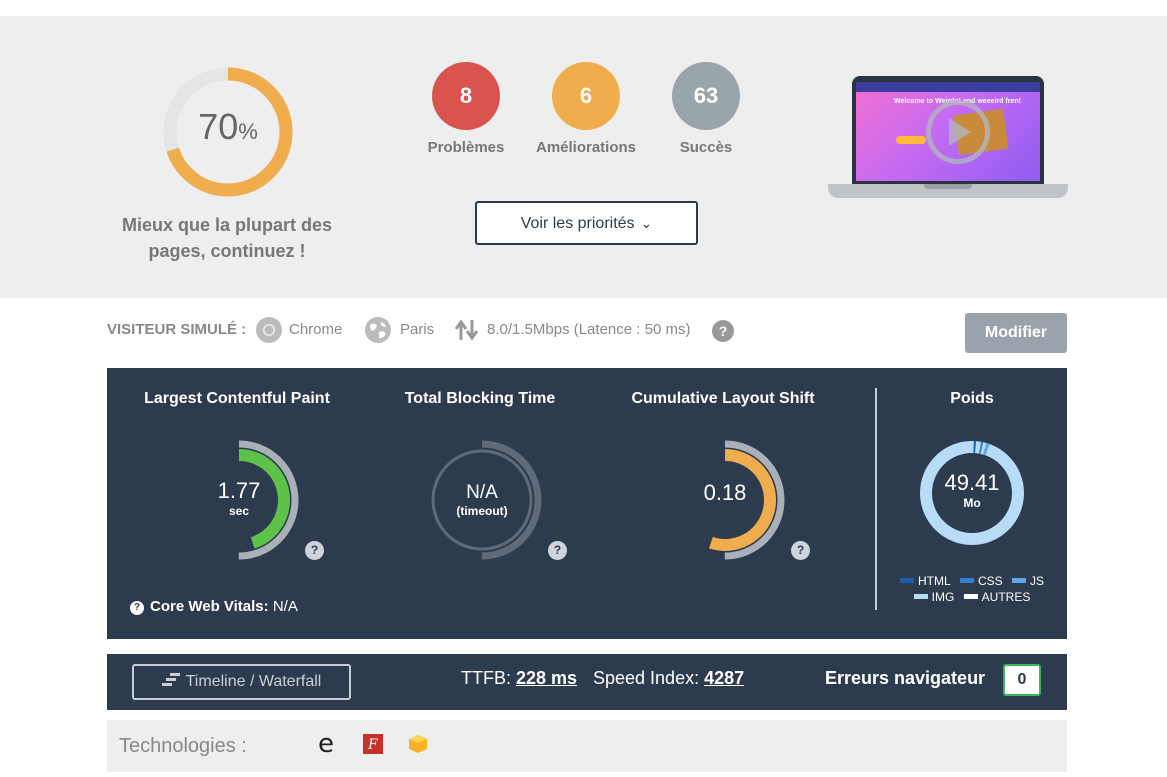  Describe the element at coordinates (177, 329) in the screenshot. I see `visitor-label: VISITEUR SIMULÉ :` at that location.